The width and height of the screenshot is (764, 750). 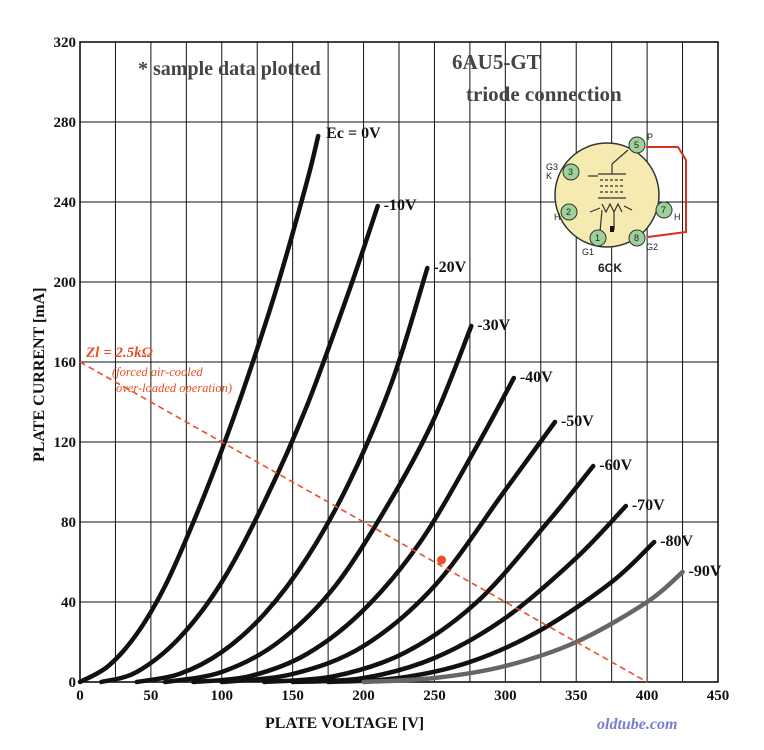 I want to click on load-line-note-2: over-loaded operation), so click(x=174, y=388).